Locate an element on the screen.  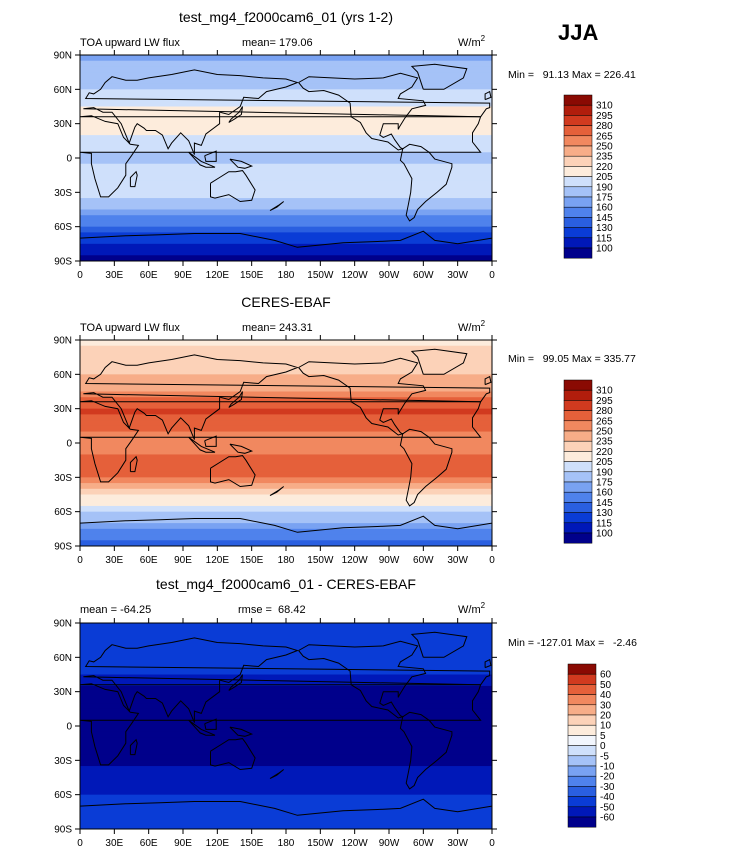
colorbar-label: -60 is located at coordinates (607, 818).